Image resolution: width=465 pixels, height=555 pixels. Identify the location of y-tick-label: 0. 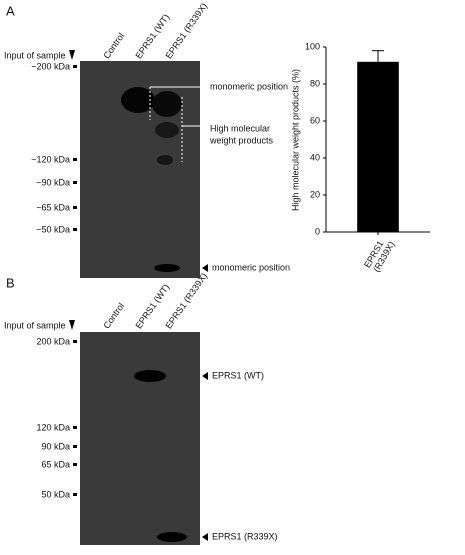
(317, 231).